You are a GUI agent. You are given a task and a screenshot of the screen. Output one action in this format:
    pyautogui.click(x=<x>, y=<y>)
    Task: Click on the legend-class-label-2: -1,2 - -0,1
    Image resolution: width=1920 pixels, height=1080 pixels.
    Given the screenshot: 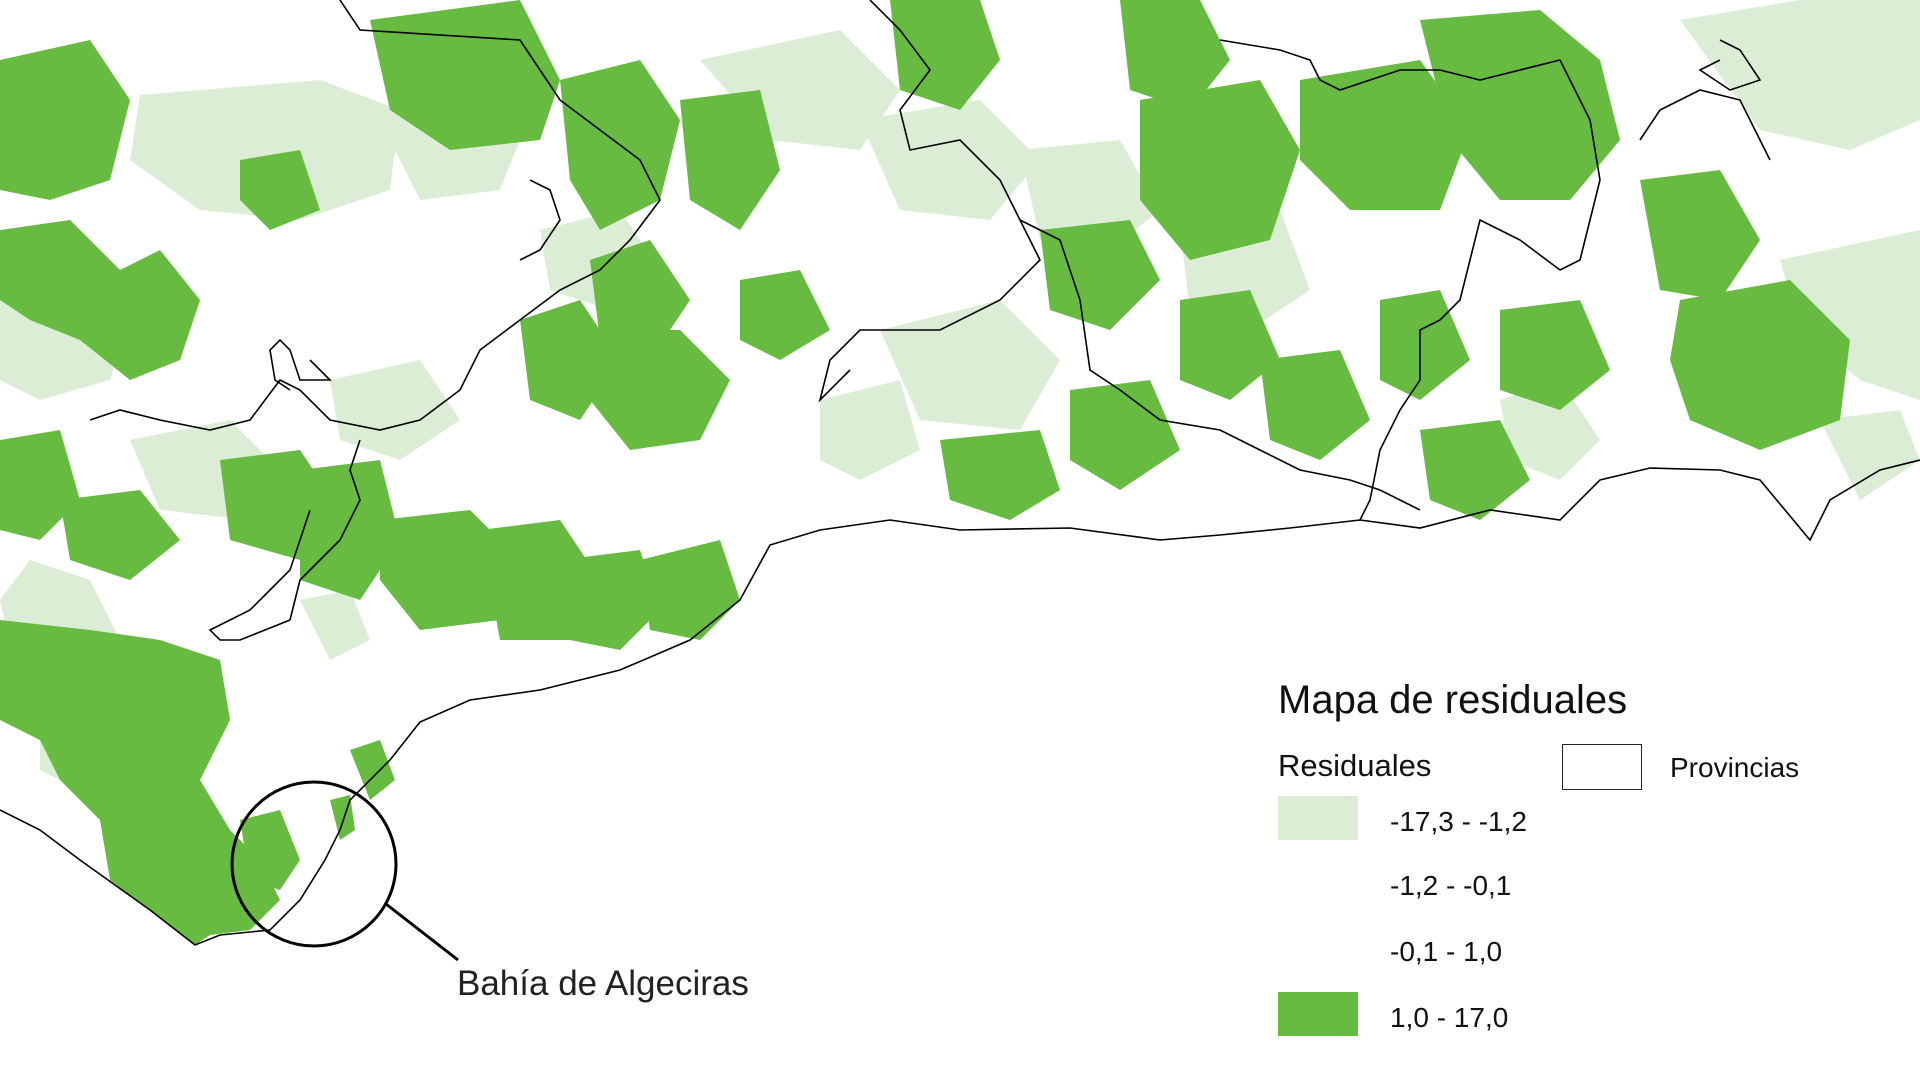 What is the action you would take?
    pyautogui.click(x=1451, y=885)
    